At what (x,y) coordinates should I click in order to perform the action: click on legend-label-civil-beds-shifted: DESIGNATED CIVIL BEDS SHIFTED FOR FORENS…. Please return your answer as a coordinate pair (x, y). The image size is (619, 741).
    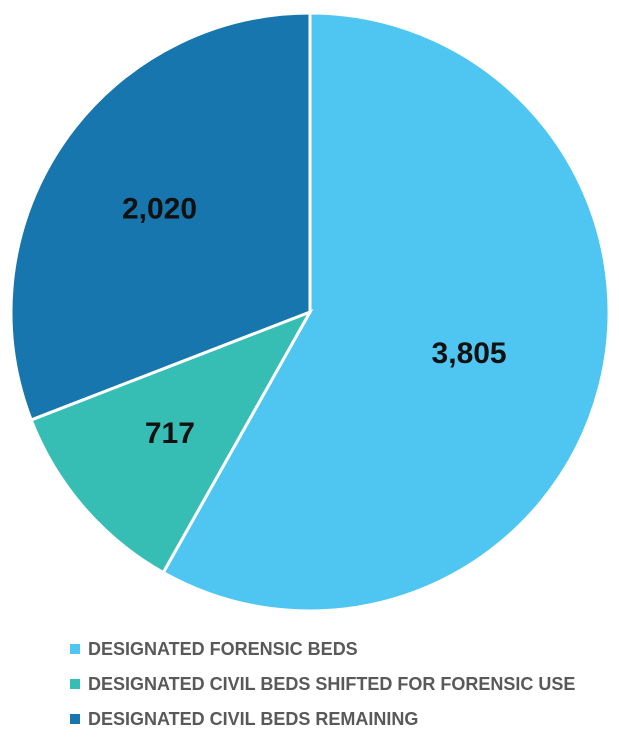
    Looking at the image, I should click on (332, 683).